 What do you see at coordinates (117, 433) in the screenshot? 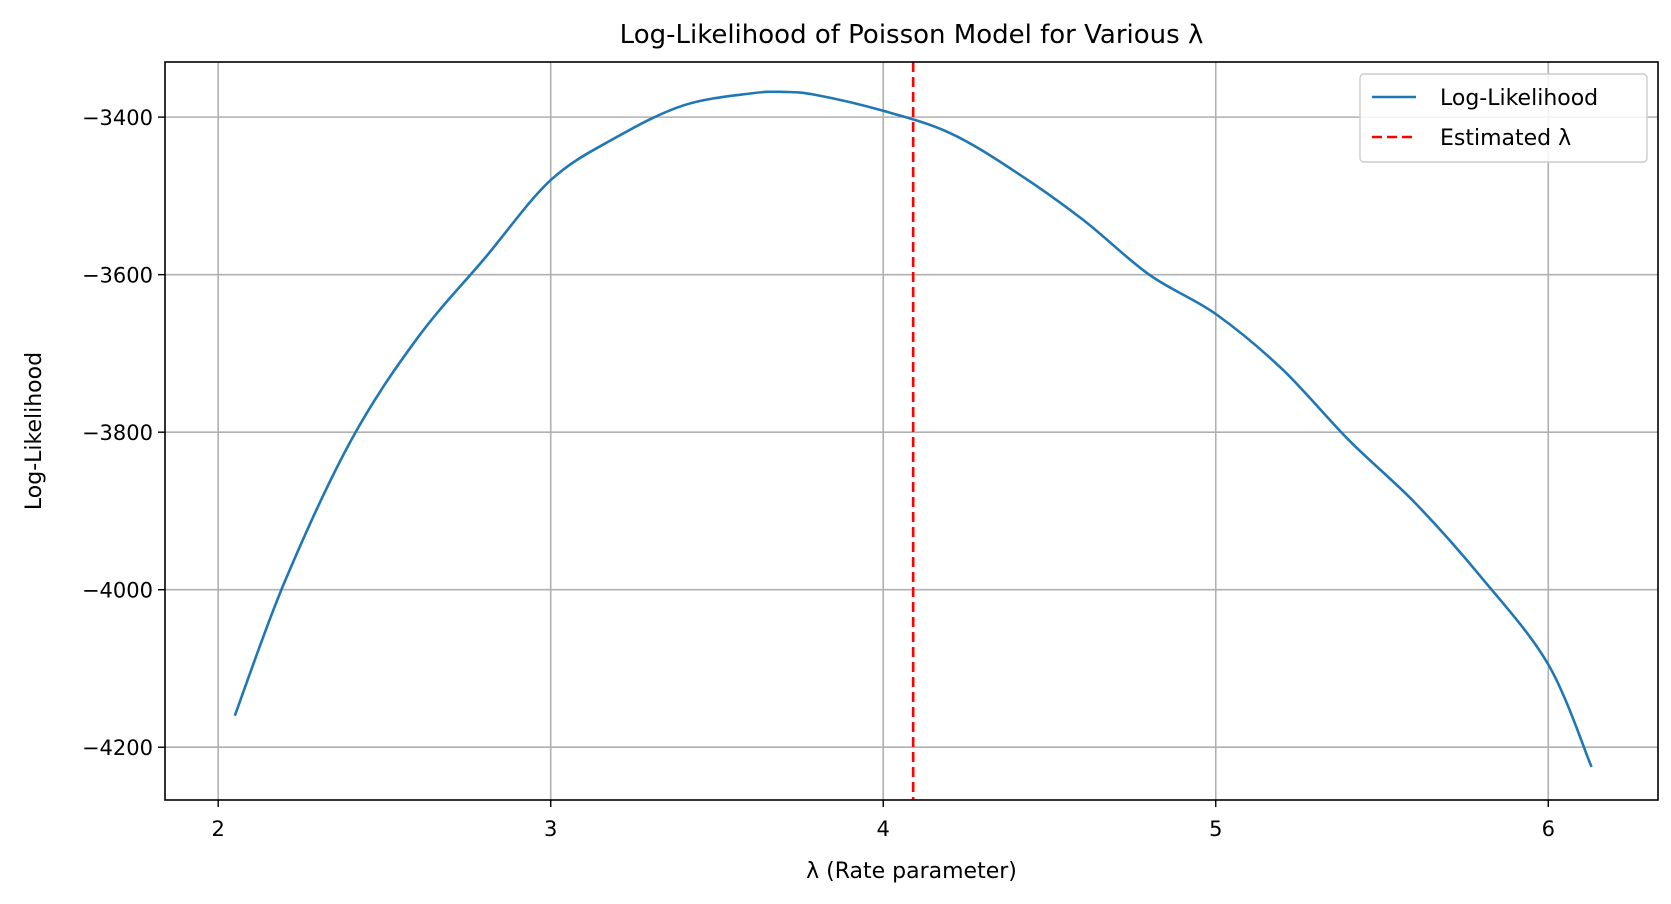
I see `y-tick-label: −3800` at bounding box center [117, 433].